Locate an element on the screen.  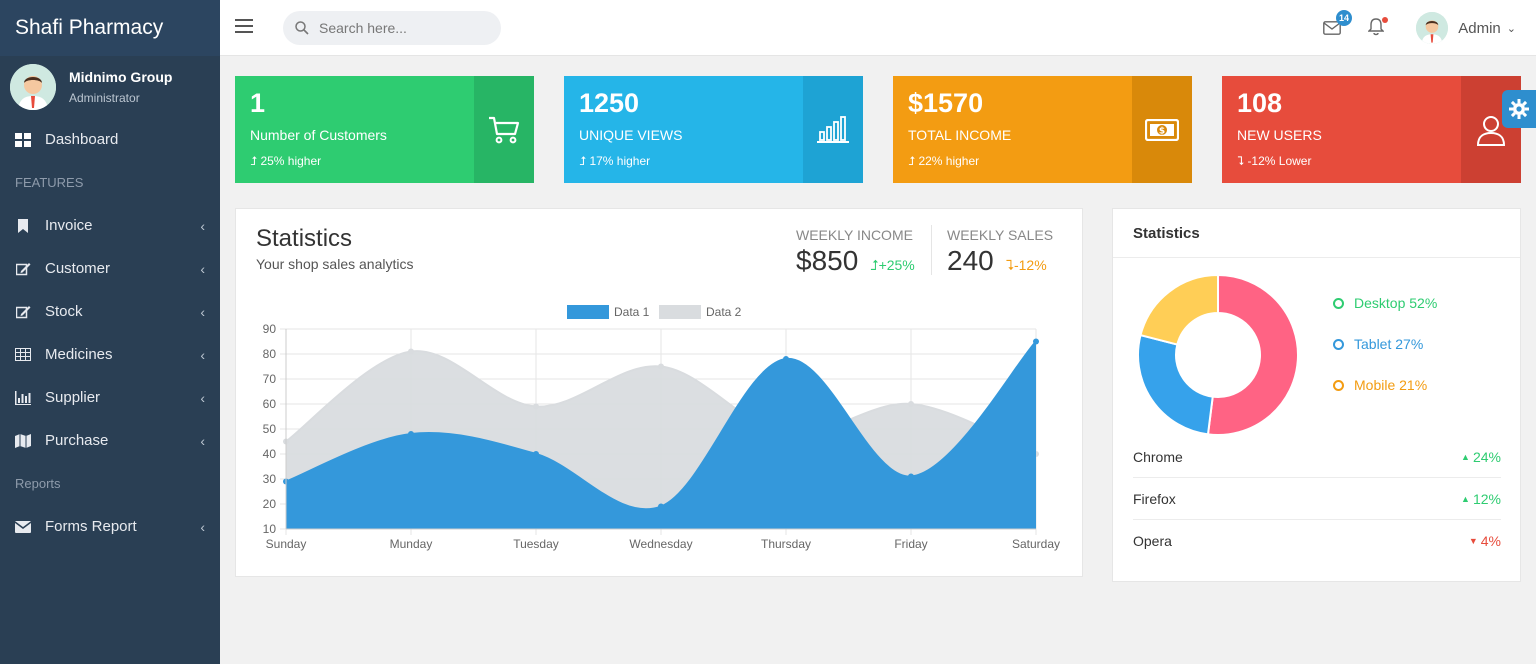
browser-name: Firefox is located at coordinates (1154, 498).